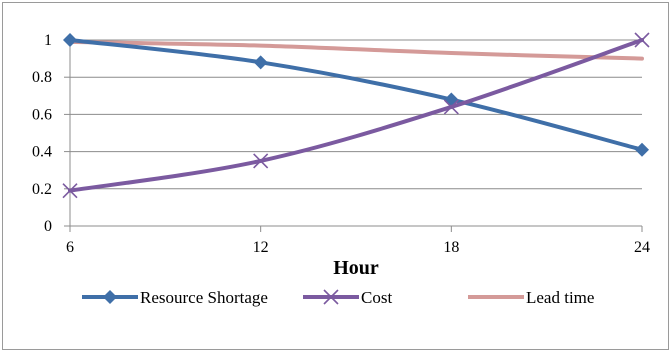 The height and width of the screenshot is (352, 671). Describe the element at coordinates (347, 297) in the screenshot. I see `legend-item-cost: Cost` at that location.